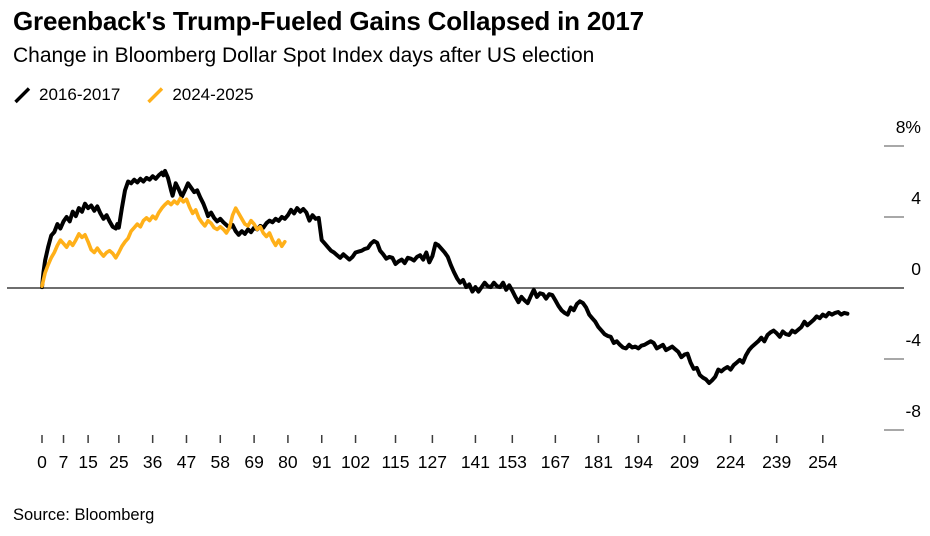 The height and width of the screenshot is (536, 930). Describe the element at coordinates (396, 462) in the screenshot. I see `x-axis-label: 115` at that location.